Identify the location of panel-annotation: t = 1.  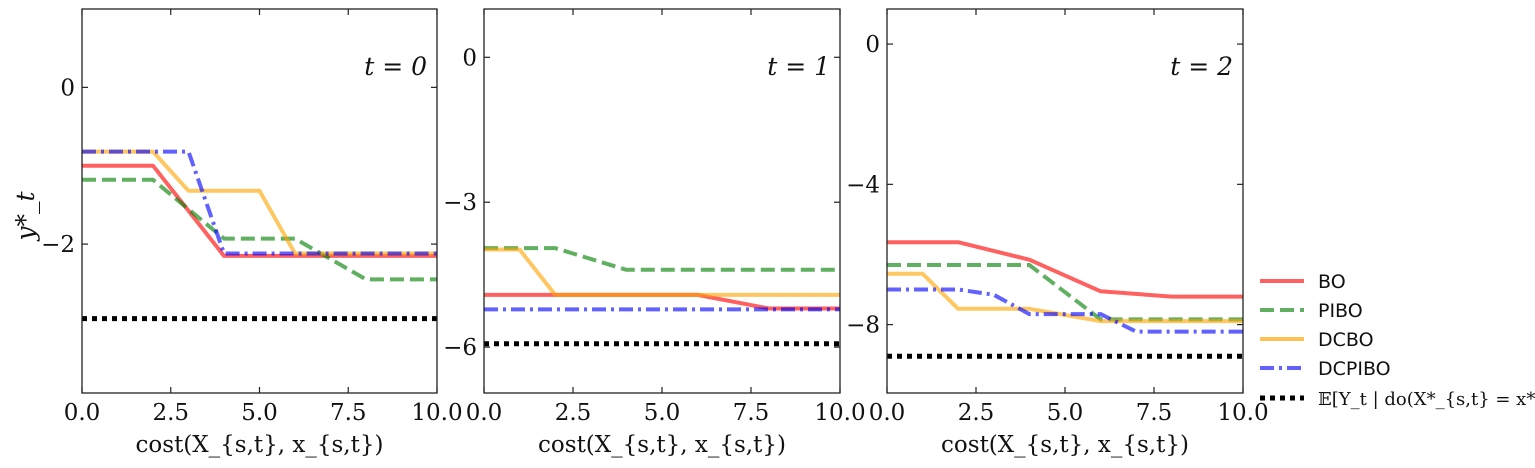
(798, 66).